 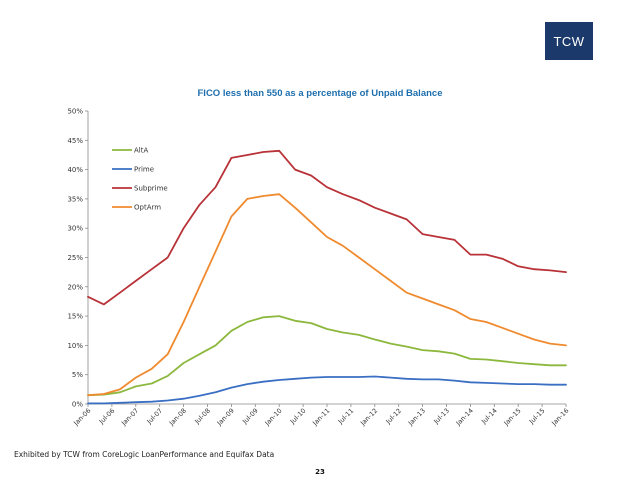 What do you see at coordinates (345, 416) in the screenshot?
I see `x-tick-label: Jul-11` at bounding box center [345, 416].